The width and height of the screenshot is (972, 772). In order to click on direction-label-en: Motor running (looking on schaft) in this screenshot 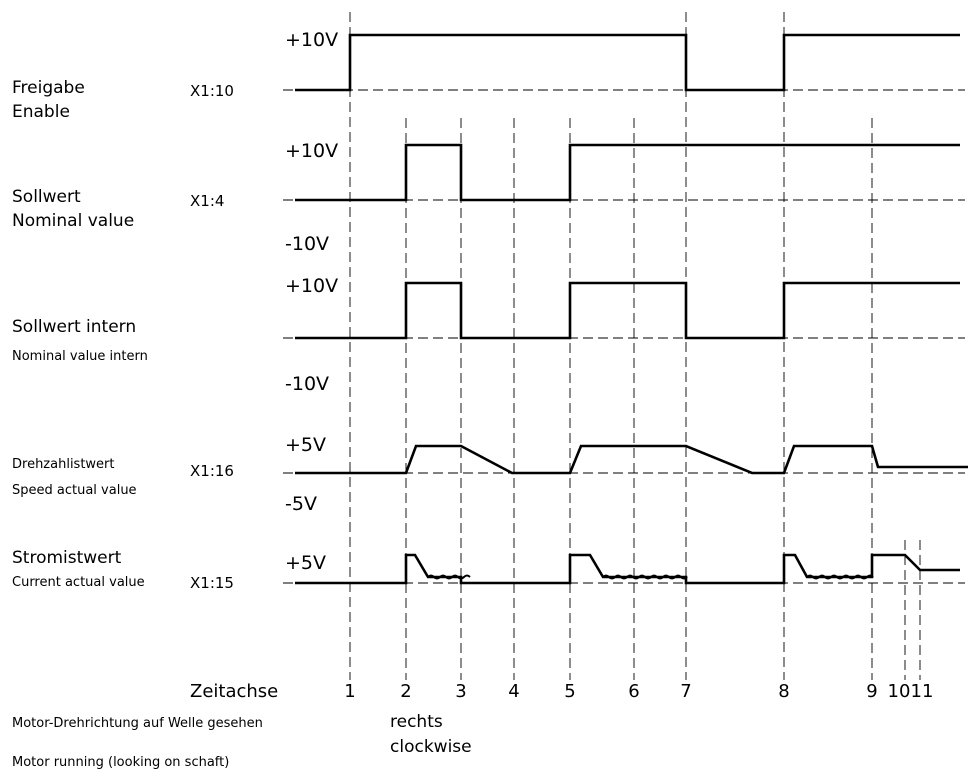, I will do `click(120, 762)`.